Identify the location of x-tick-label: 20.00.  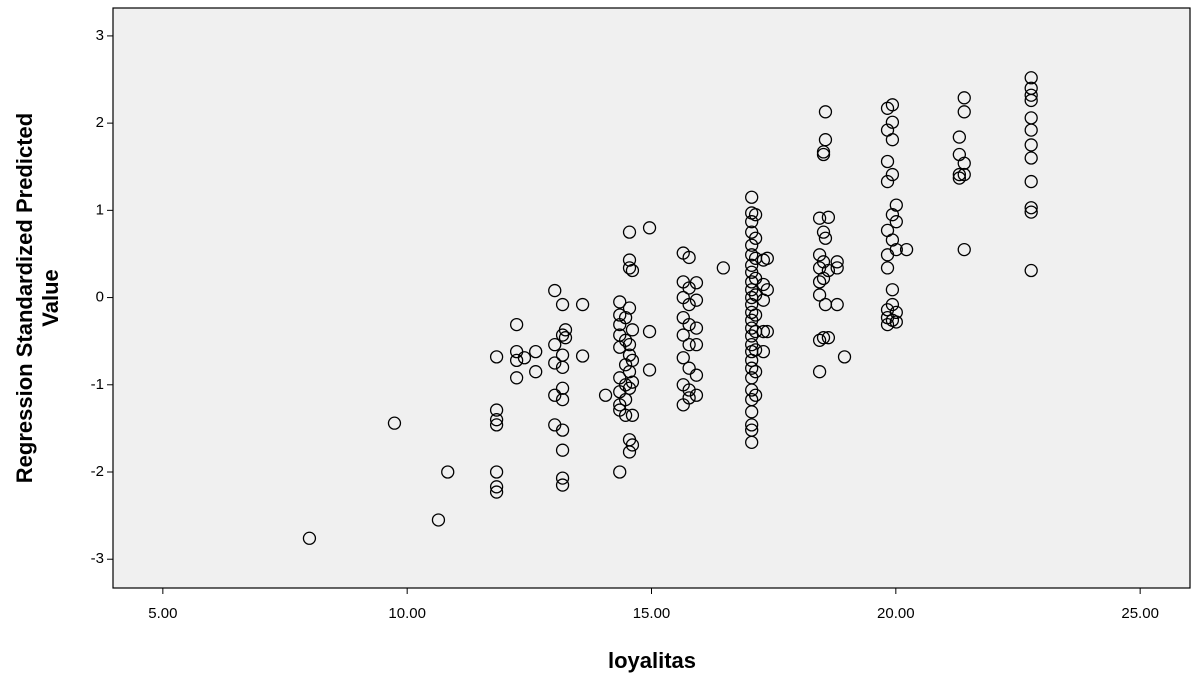
(896, 613).